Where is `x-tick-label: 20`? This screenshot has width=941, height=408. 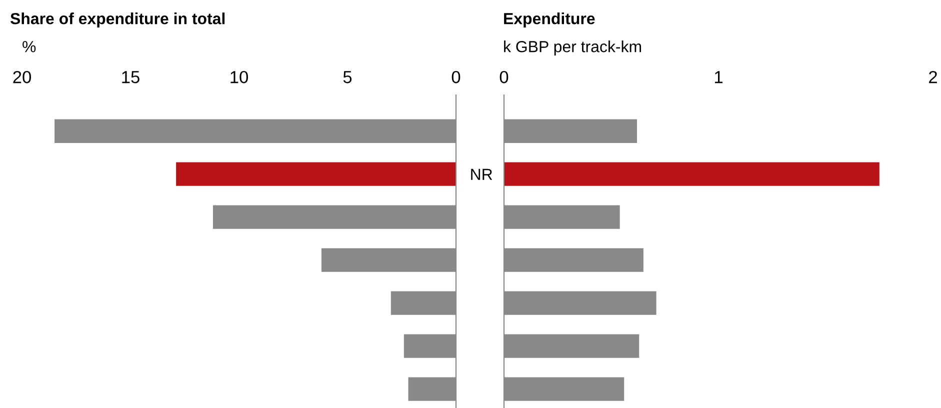 x-tick-label: 20 is located at coordinates (22, 77).